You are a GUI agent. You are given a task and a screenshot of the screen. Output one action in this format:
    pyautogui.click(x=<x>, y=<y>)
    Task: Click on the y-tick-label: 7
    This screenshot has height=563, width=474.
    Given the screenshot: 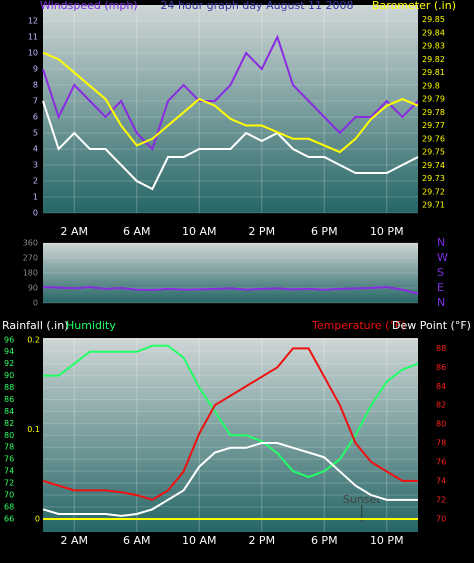 What is the action you would take?
    pyautogui.click(x=35, y=101)
    